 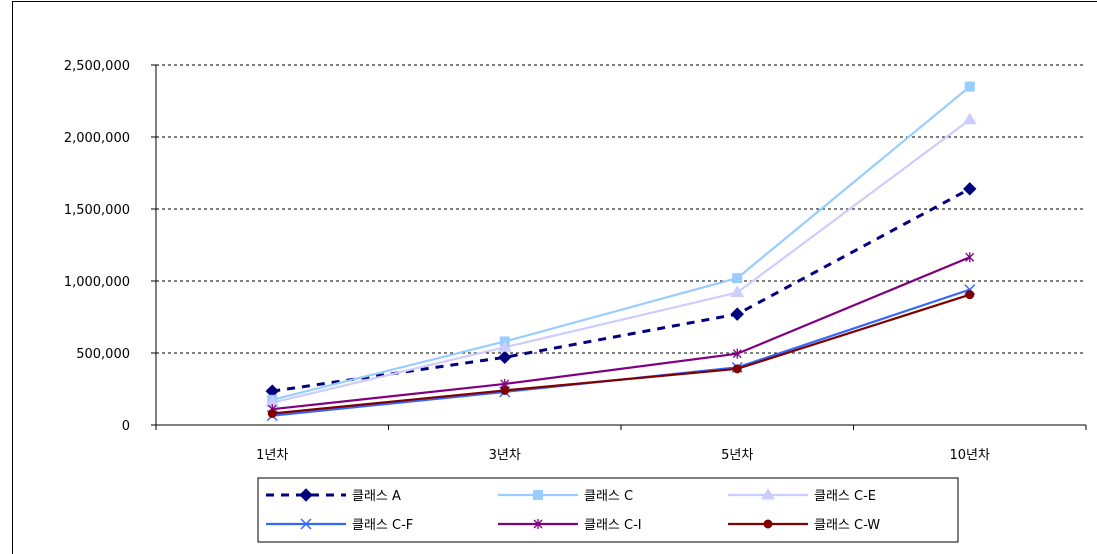 What do you see at coordinates (97, 66) in the screenshot?
I see `y-tick-label: 2,500,000` at bounding box center [97, 66].